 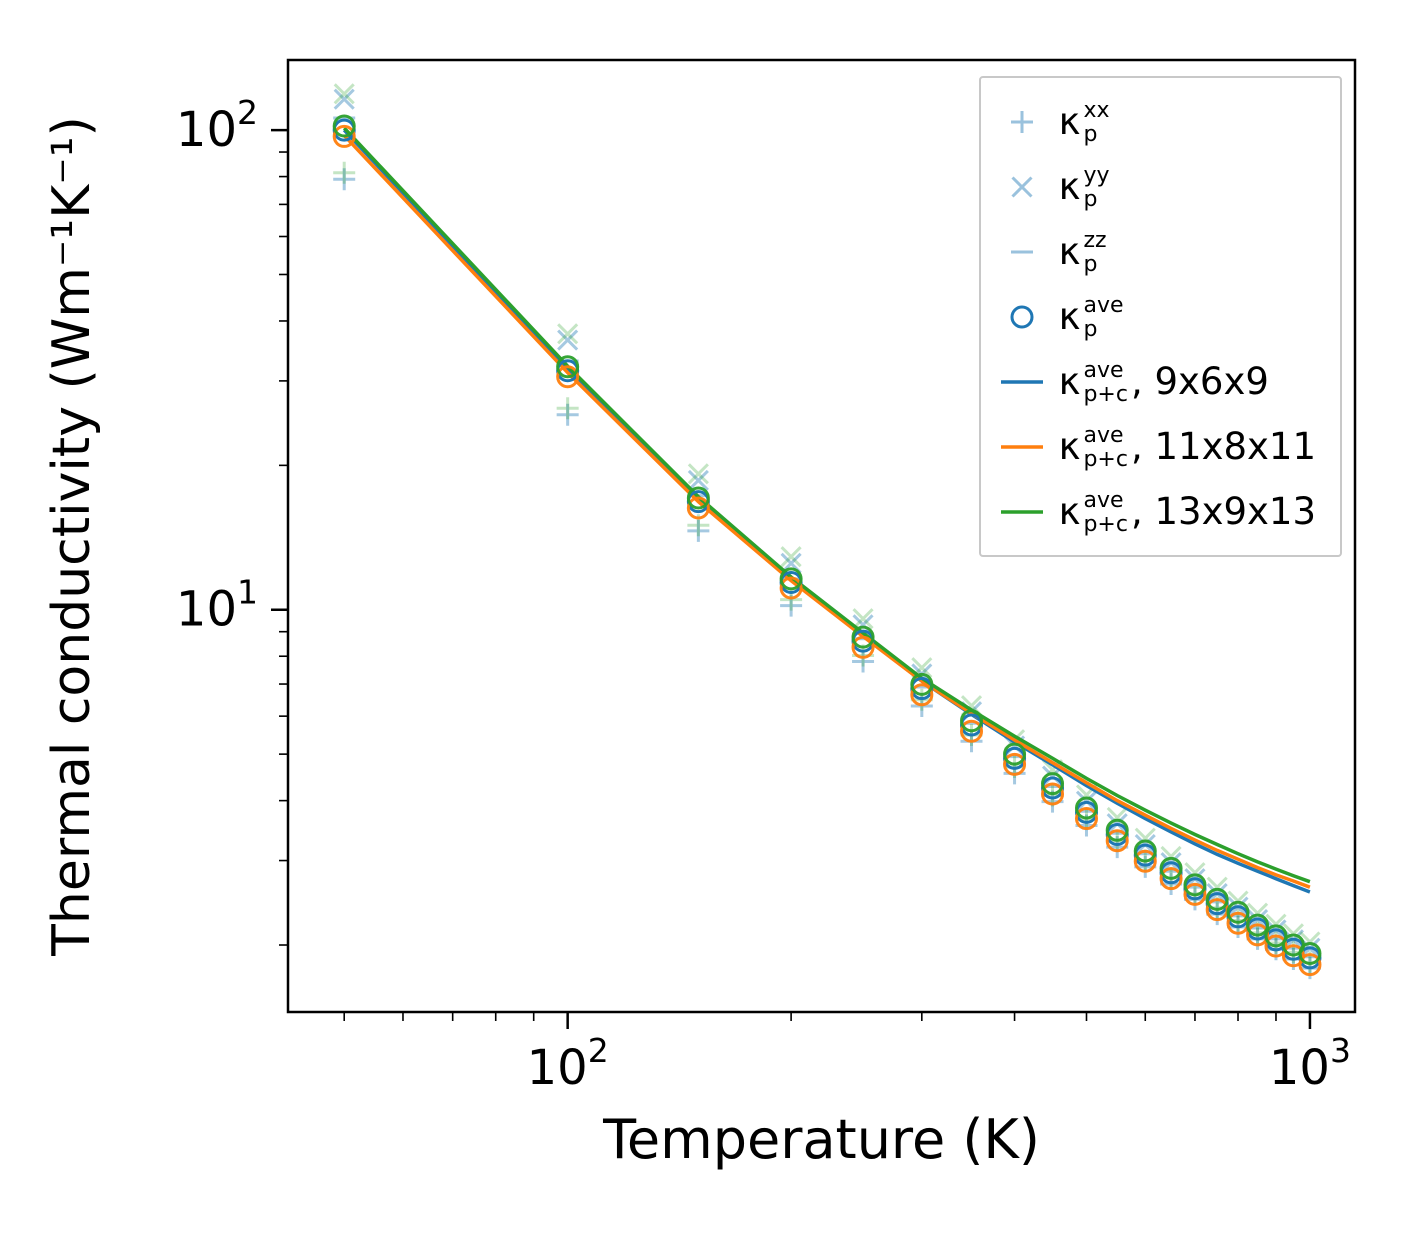 I want to click on legend-item: κ ave p+c, 13x9x13, so click(x=1157, y=511).